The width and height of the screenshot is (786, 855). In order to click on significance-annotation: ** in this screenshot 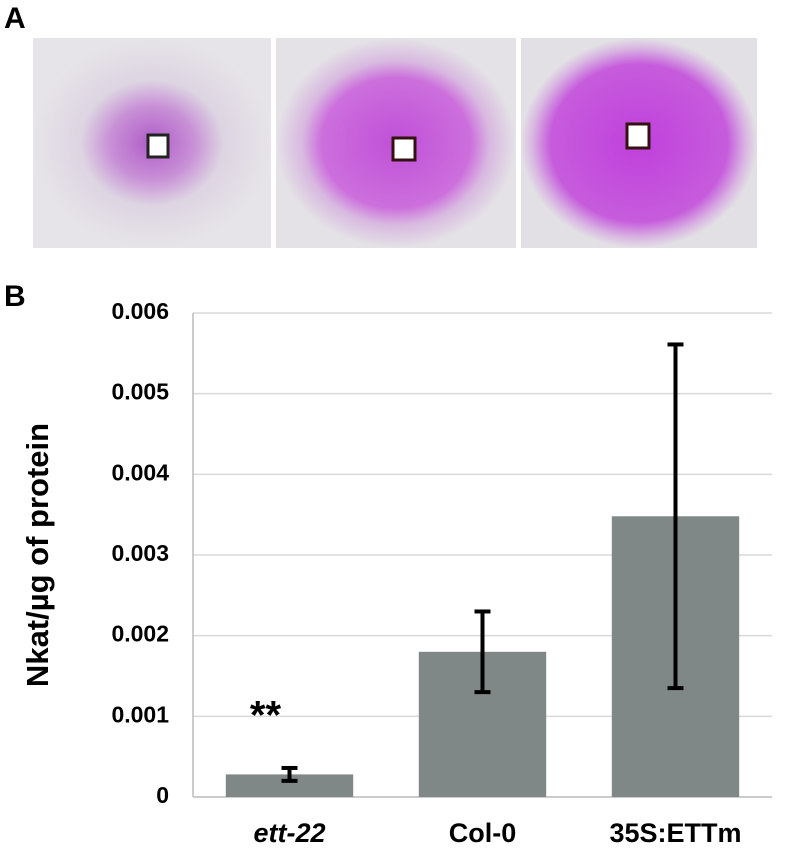, I will do `click(266, 716)`.